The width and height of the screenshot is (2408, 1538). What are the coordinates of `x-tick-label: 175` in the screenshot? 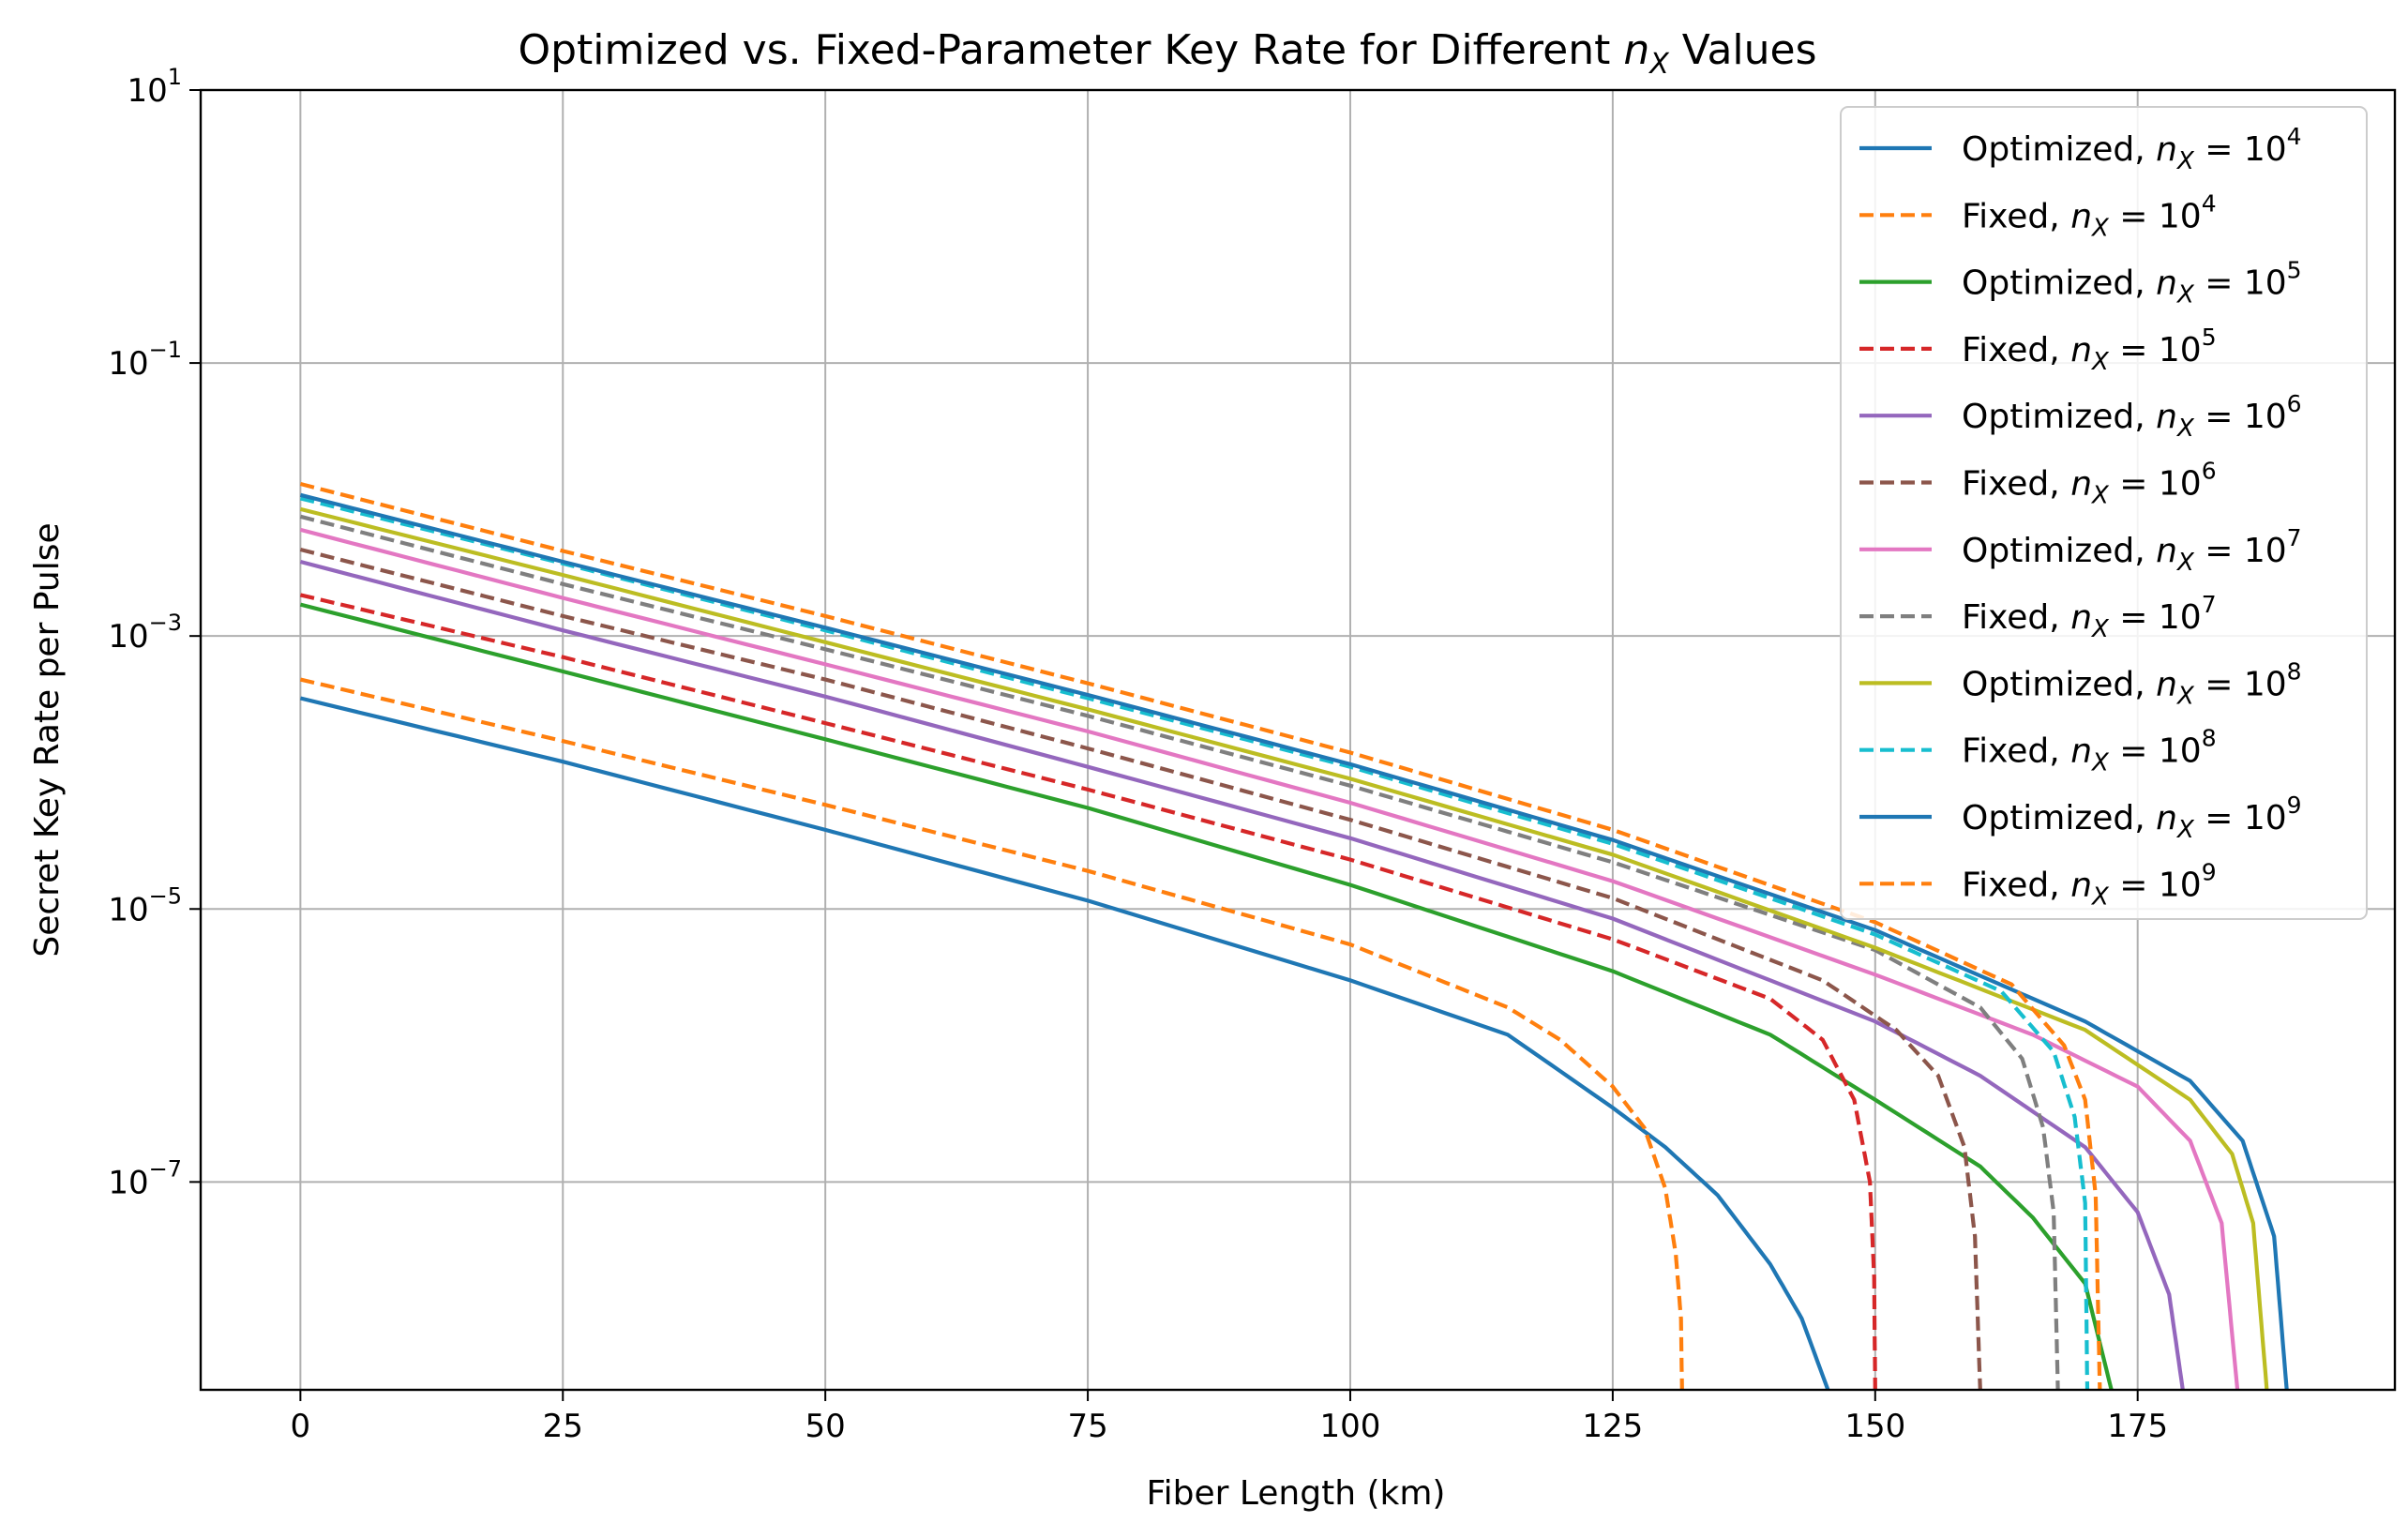 It's located at (2137, 1426).